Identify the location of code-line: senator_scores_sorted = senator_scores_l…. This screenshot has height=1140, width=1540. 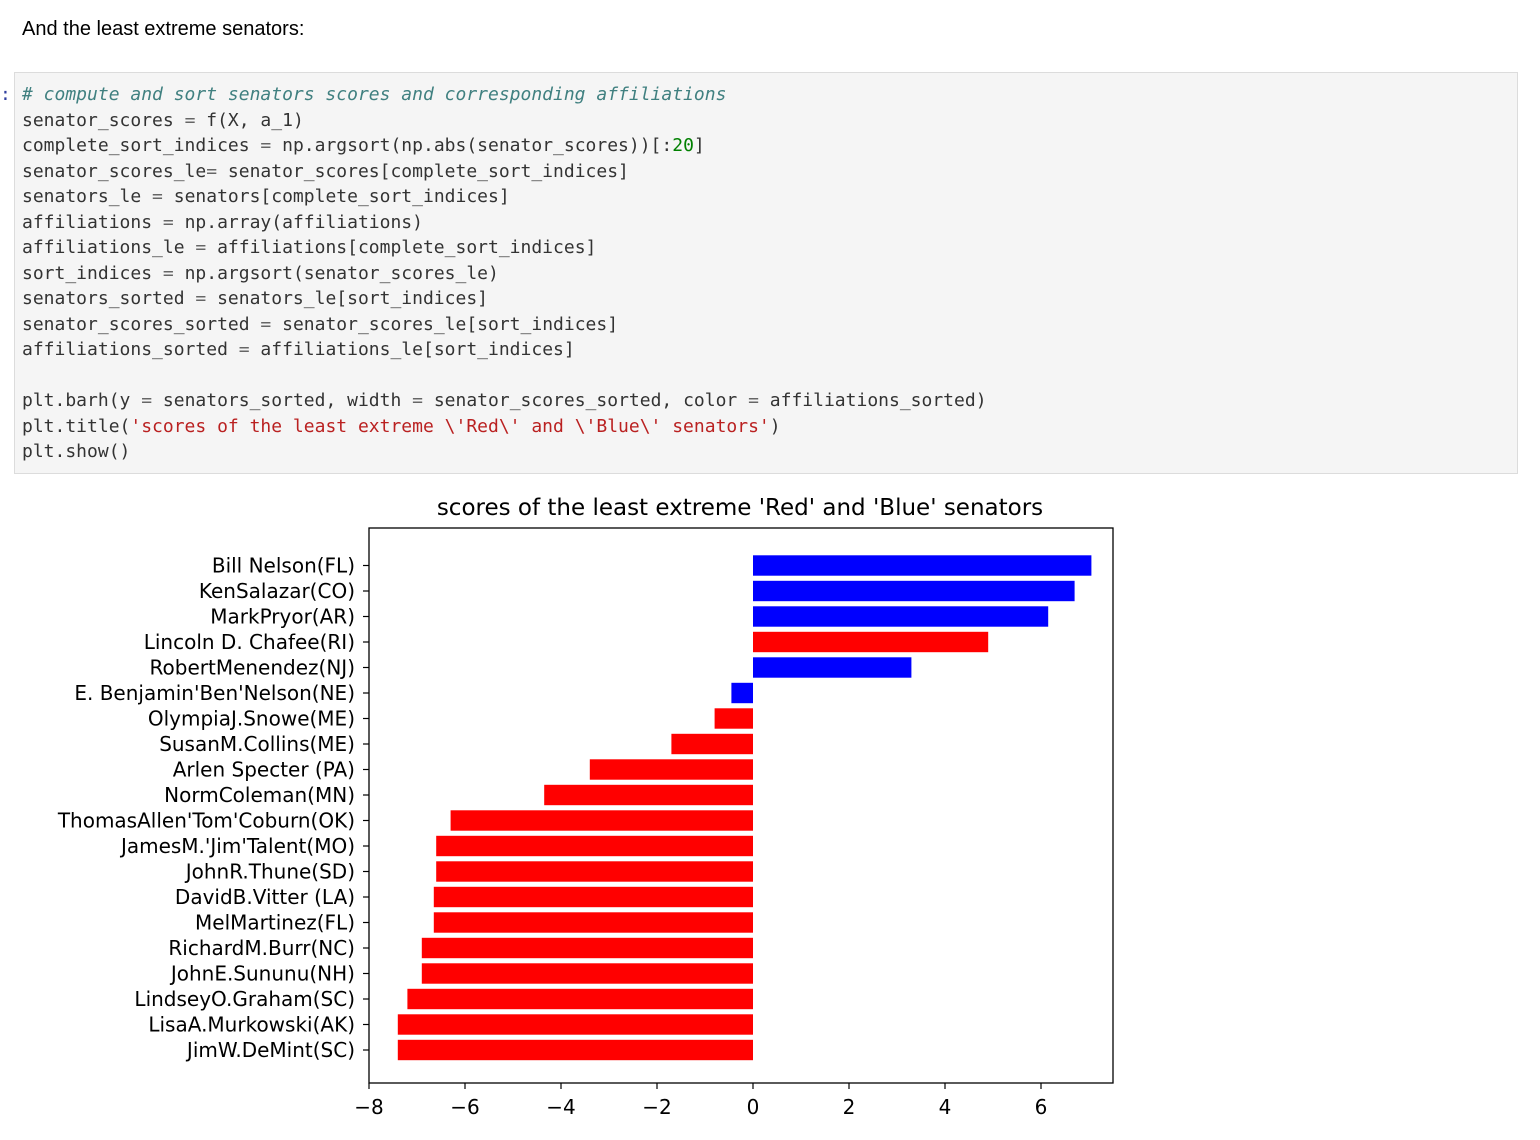
(504, 325).